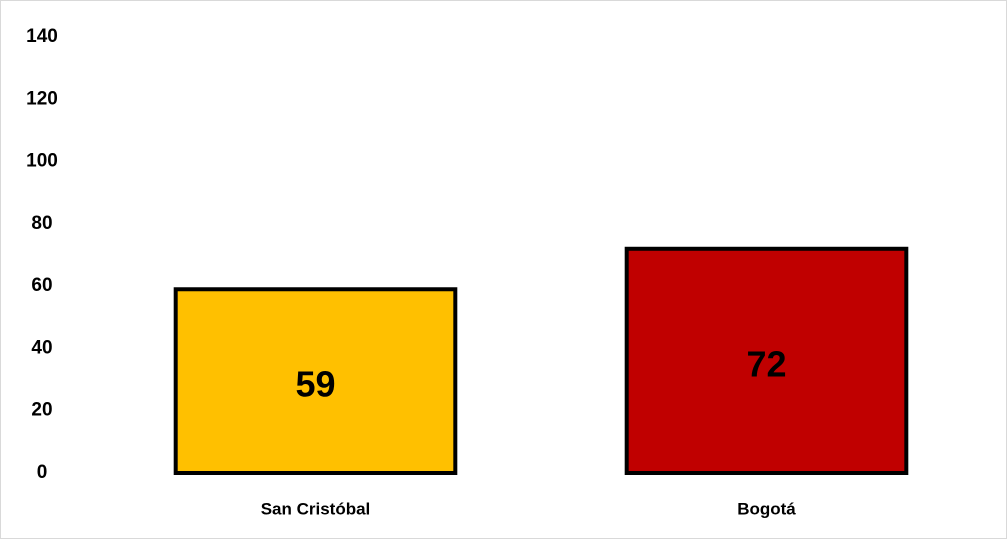  What do you see at coordinates (41, 223) in the screenshot?
I see `y-tick-label: 80` at bounding box center [41, 223].